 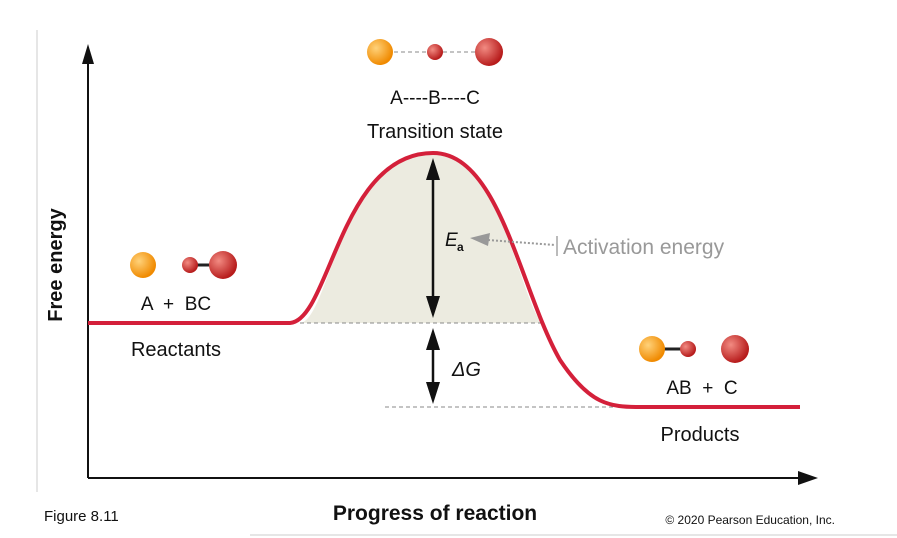 I want to click on activation-area, so click(x=421, y=238).